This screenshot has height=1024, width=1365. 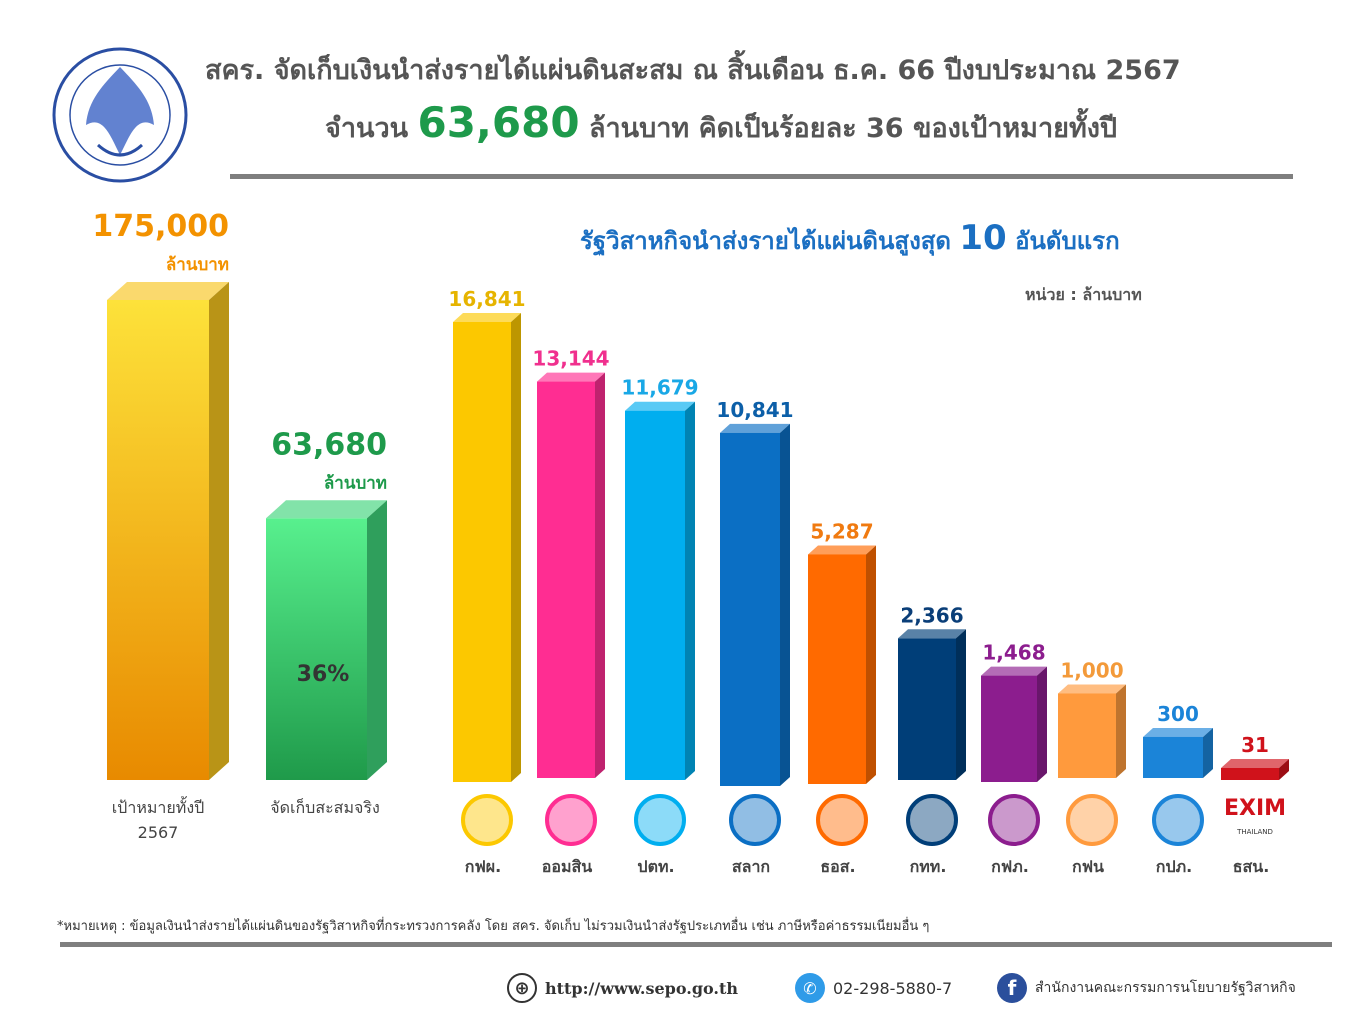 I want to click on company-bar-4-top, so click(x=842, y=550).